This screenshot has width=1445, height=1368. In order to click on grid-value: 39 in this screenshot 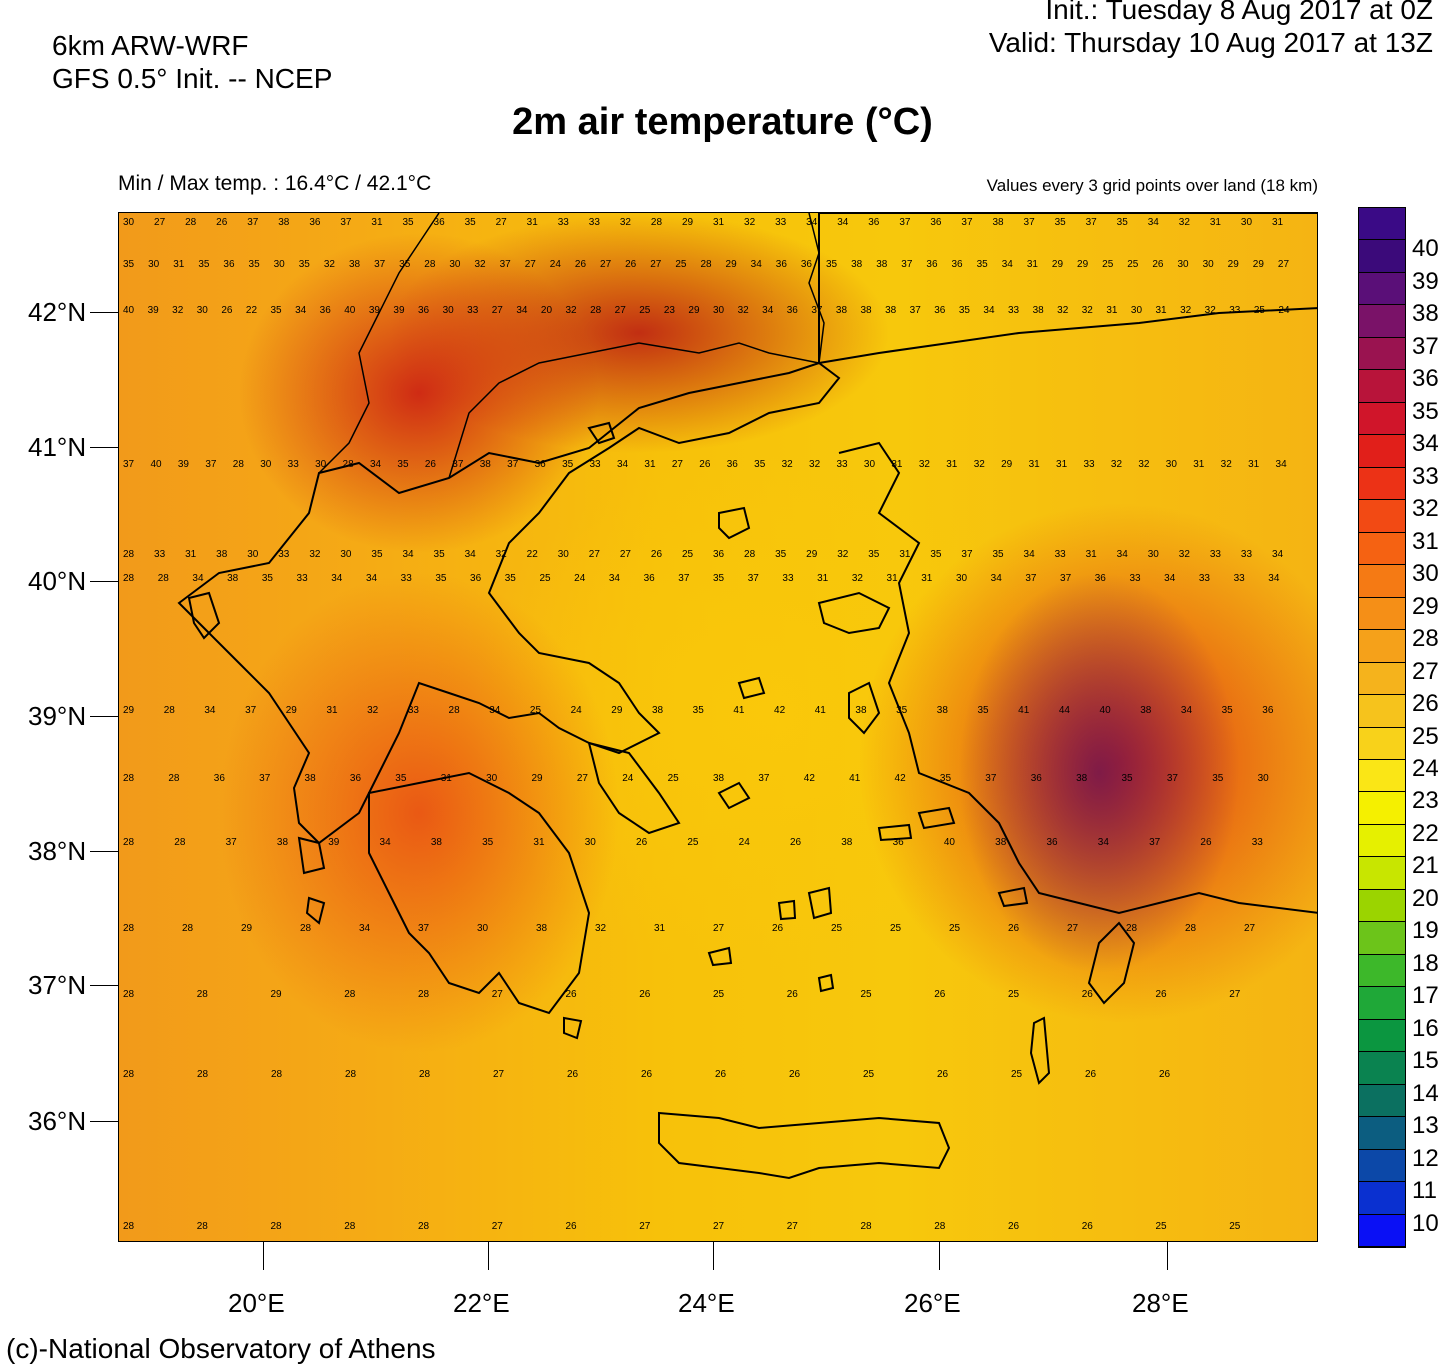, I will do `click(374, 310)`.